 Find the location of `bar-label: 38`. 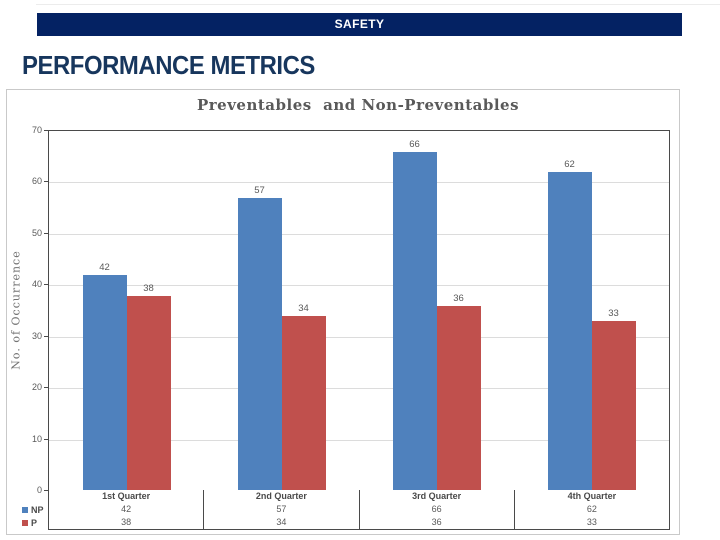

bar-label: 38 is located at coordinates (148, 288).